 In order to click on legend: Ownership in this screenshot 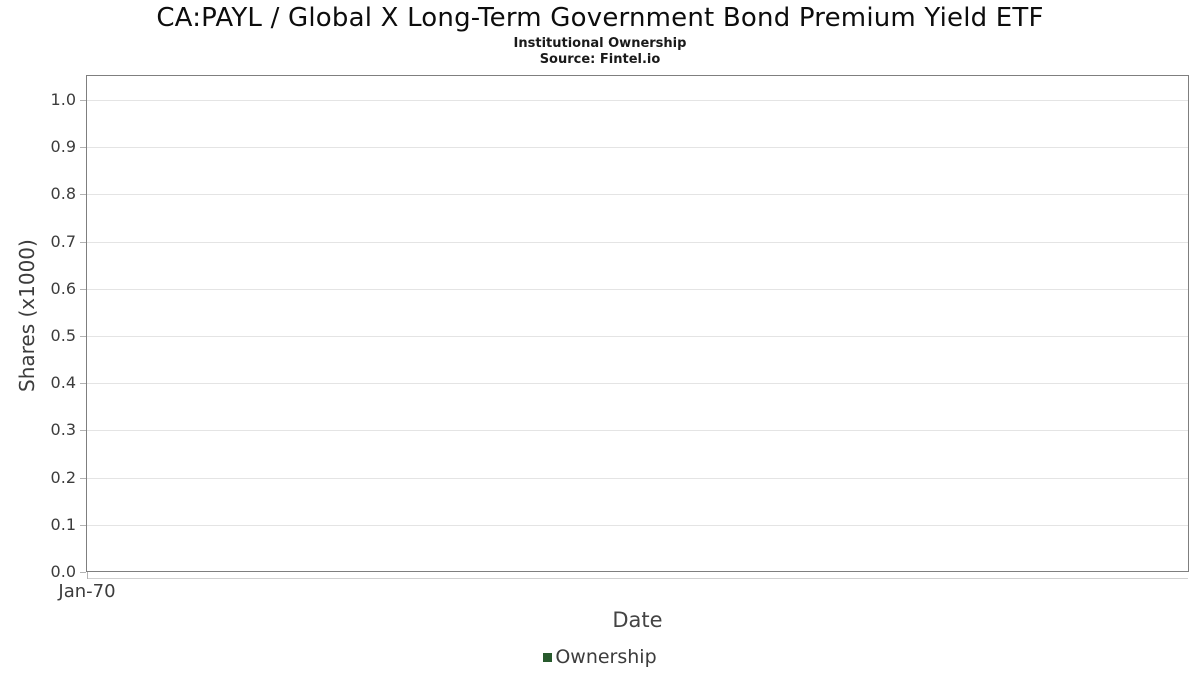, I will do `click(600, 657)`.